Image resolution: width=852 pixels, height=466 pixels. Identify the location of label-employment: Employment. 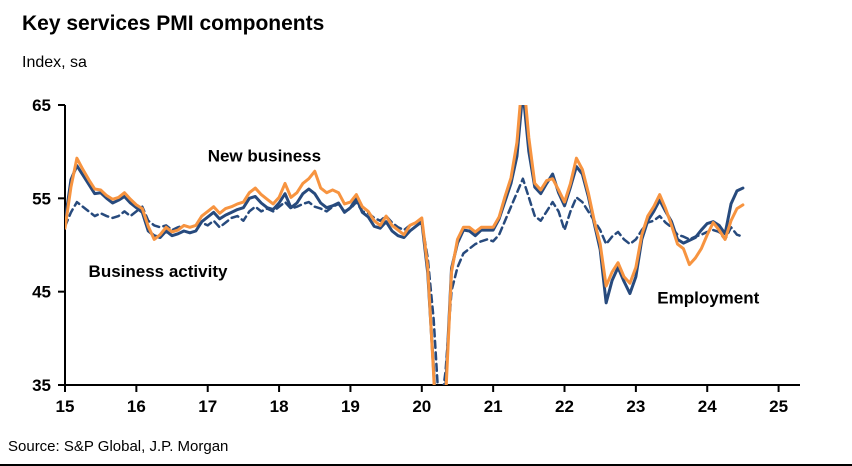
(708, 297).